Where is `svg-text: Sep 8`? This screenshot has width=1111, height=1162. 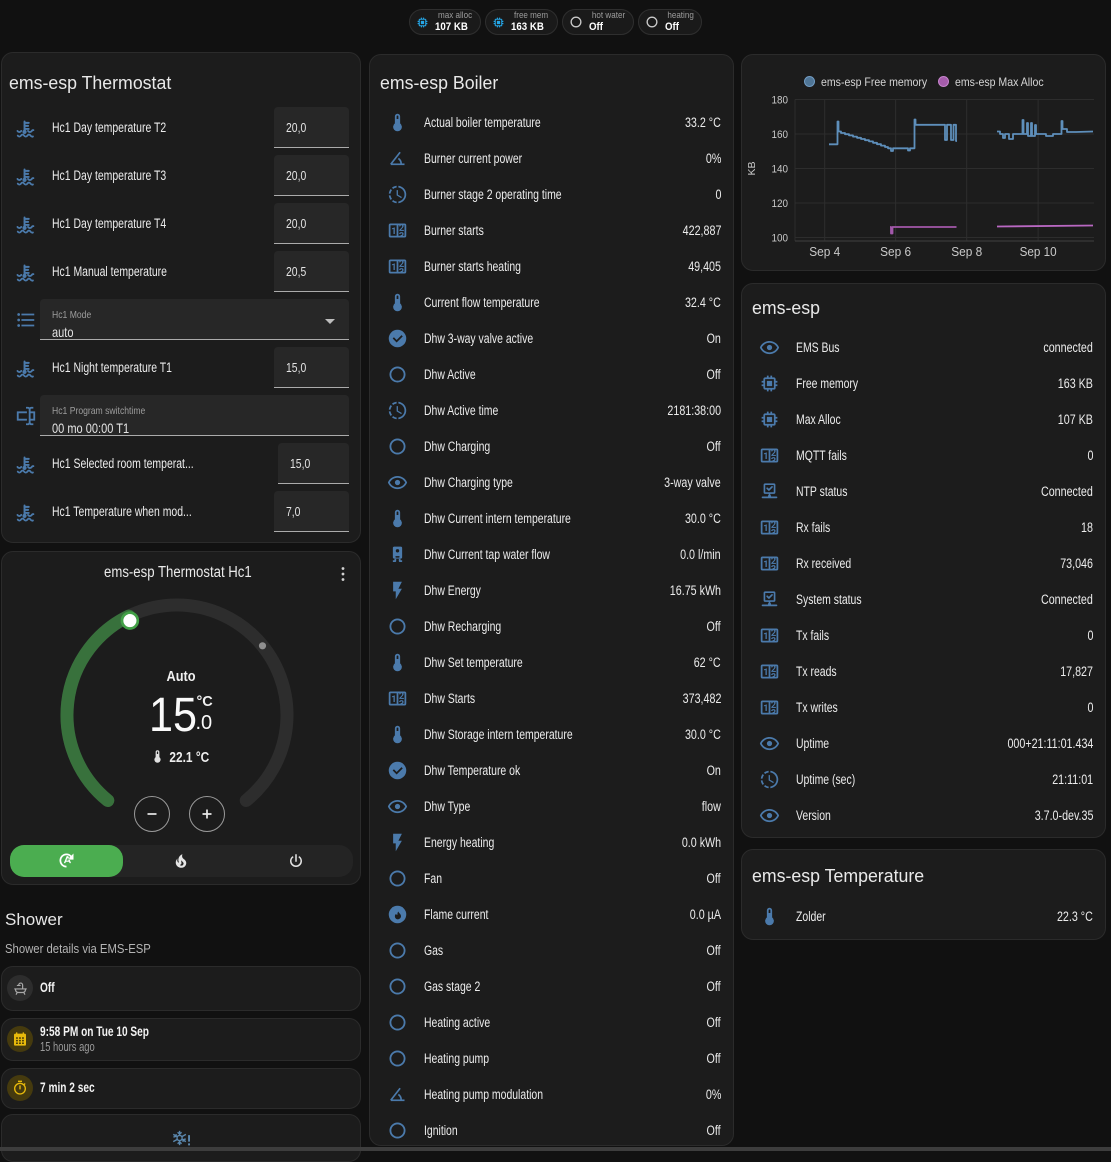 svg-text: Sep 8 is located at coordinates (966, 252).